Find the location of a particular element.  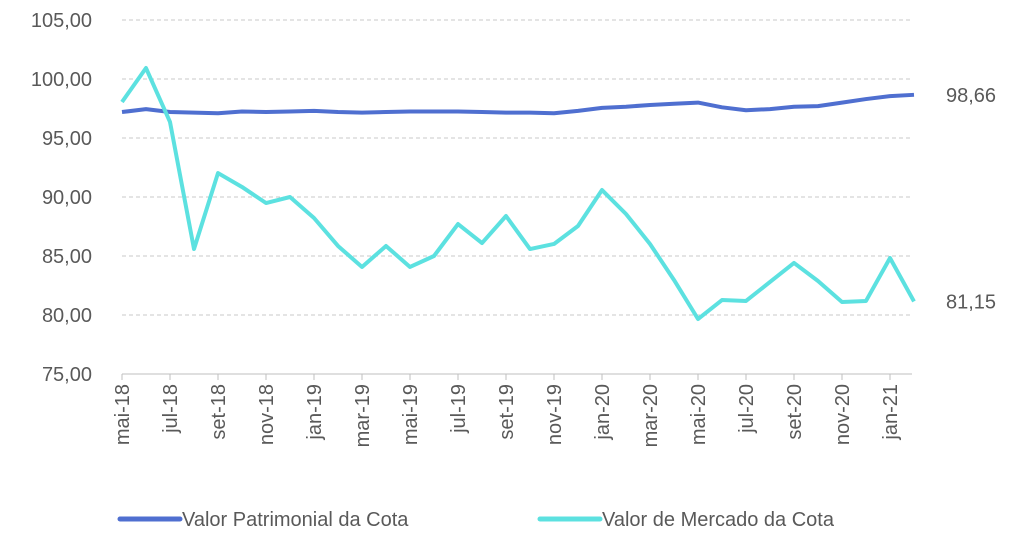

x-tick-label: set-19 is located at coordinates (507, 412).